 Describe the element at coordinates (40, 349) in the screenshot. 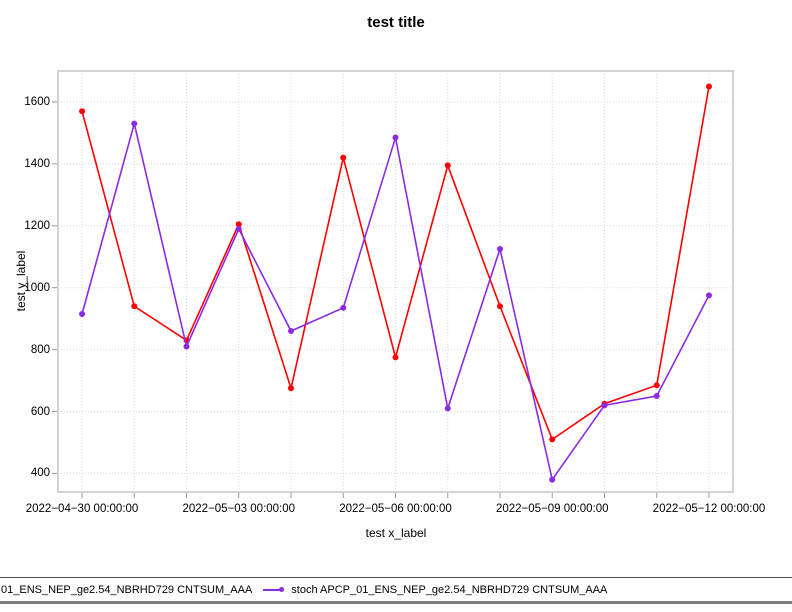

I see `y-tick-label: 800` at that location.